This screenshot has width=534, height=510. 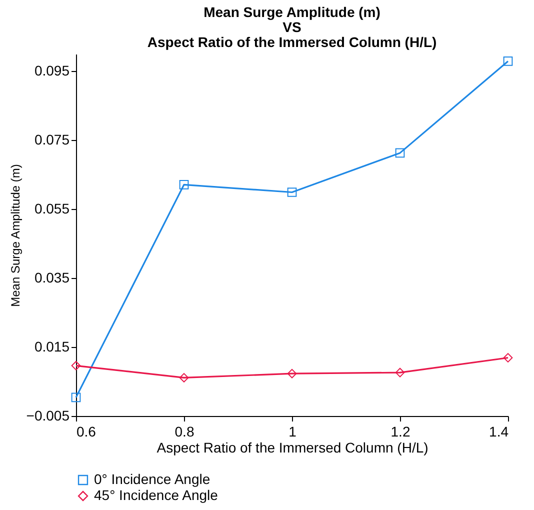 I want to click on x-tick-label: 1.2, so click(x=400, y=432).